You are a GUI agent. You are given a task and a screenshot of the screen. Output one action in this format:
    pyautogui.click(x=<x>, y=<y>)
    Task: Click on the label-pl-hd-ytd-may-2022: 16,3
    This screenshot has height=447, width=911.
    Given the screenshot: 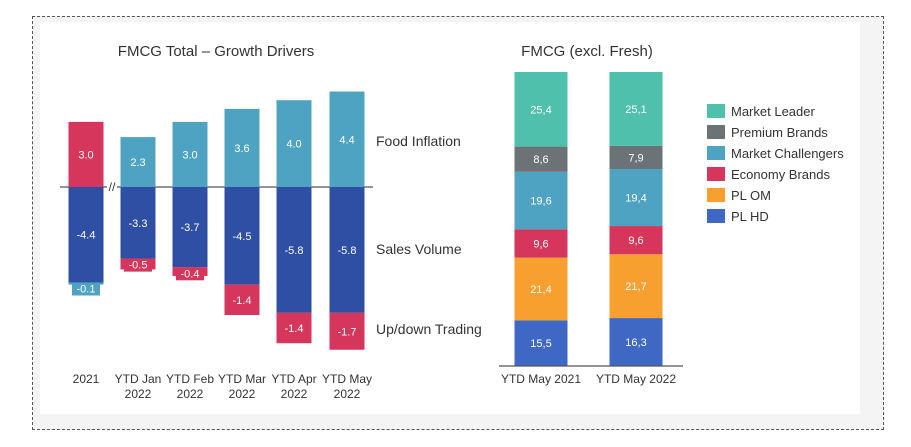 What is the action you would take?
    pyautogui.click(x=635, y=343)
    